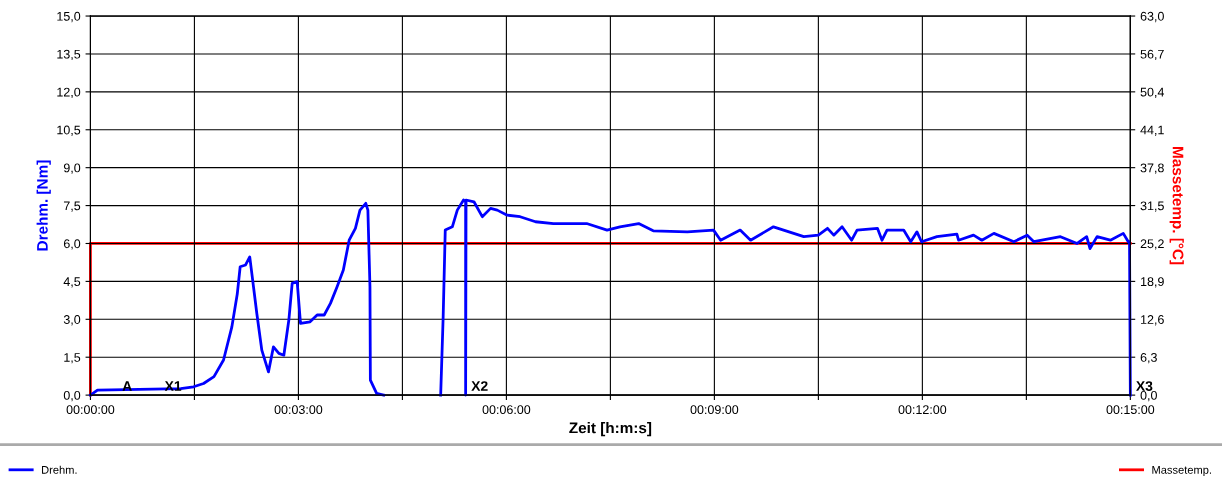  I want to click on legend-label: Drehm., so click(59, 469).